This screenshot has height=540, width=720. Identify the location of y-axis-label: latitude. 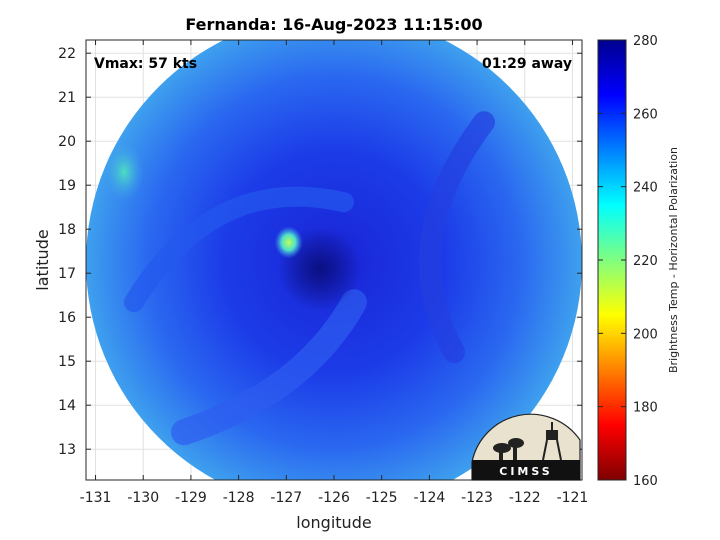
(42, 259).